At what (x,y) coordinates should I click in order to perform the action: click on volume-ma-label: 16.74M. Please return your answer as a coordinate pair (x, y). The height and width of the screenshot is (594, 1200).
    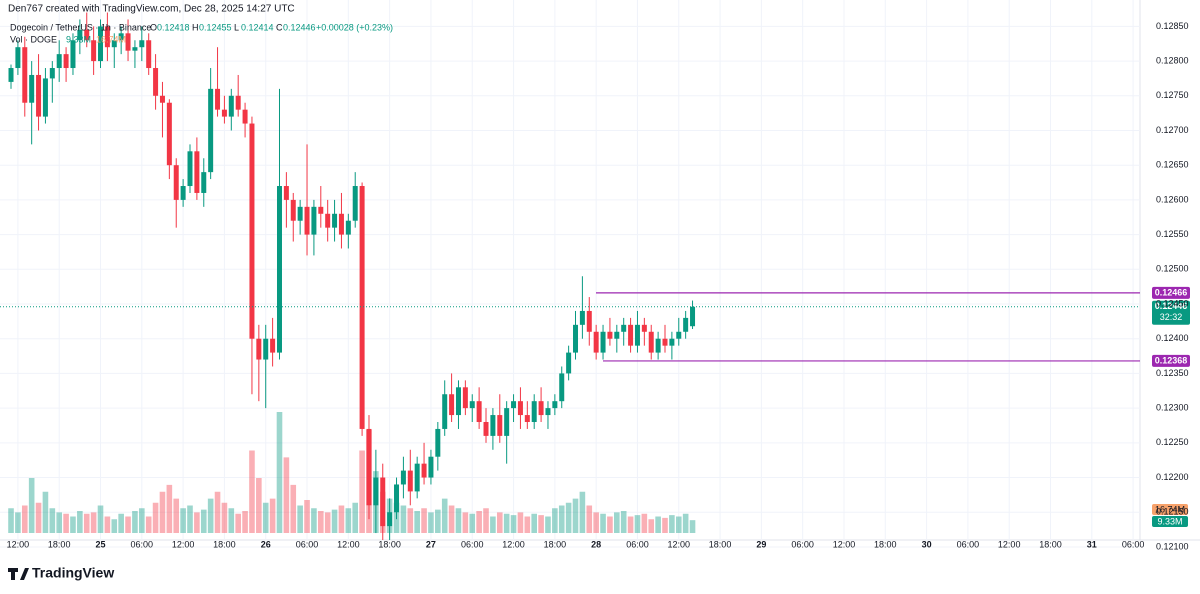
    Looking at the image, I should click on (1170, 509).